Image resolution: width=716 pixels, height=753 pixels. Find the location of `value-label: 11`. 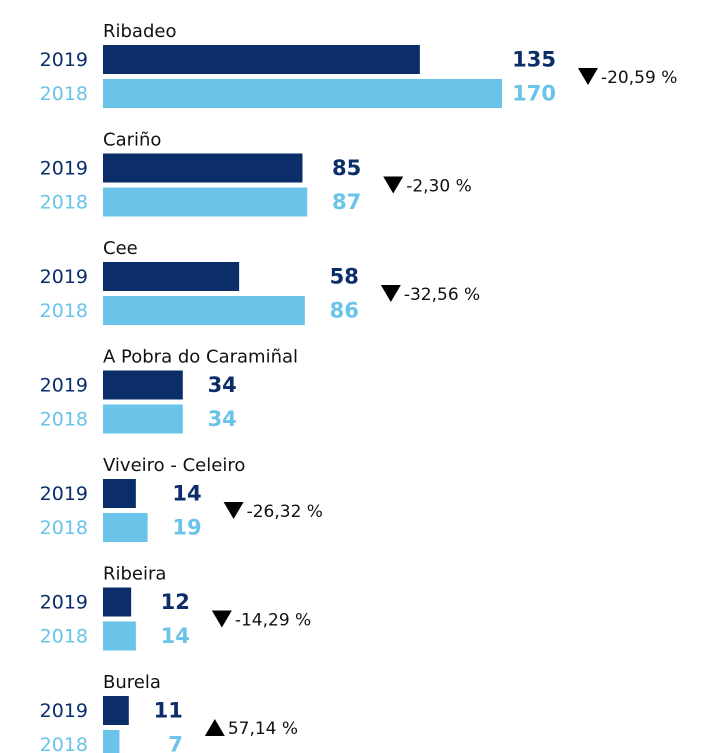

value-label: 11 is located at coordinates (168, 711).